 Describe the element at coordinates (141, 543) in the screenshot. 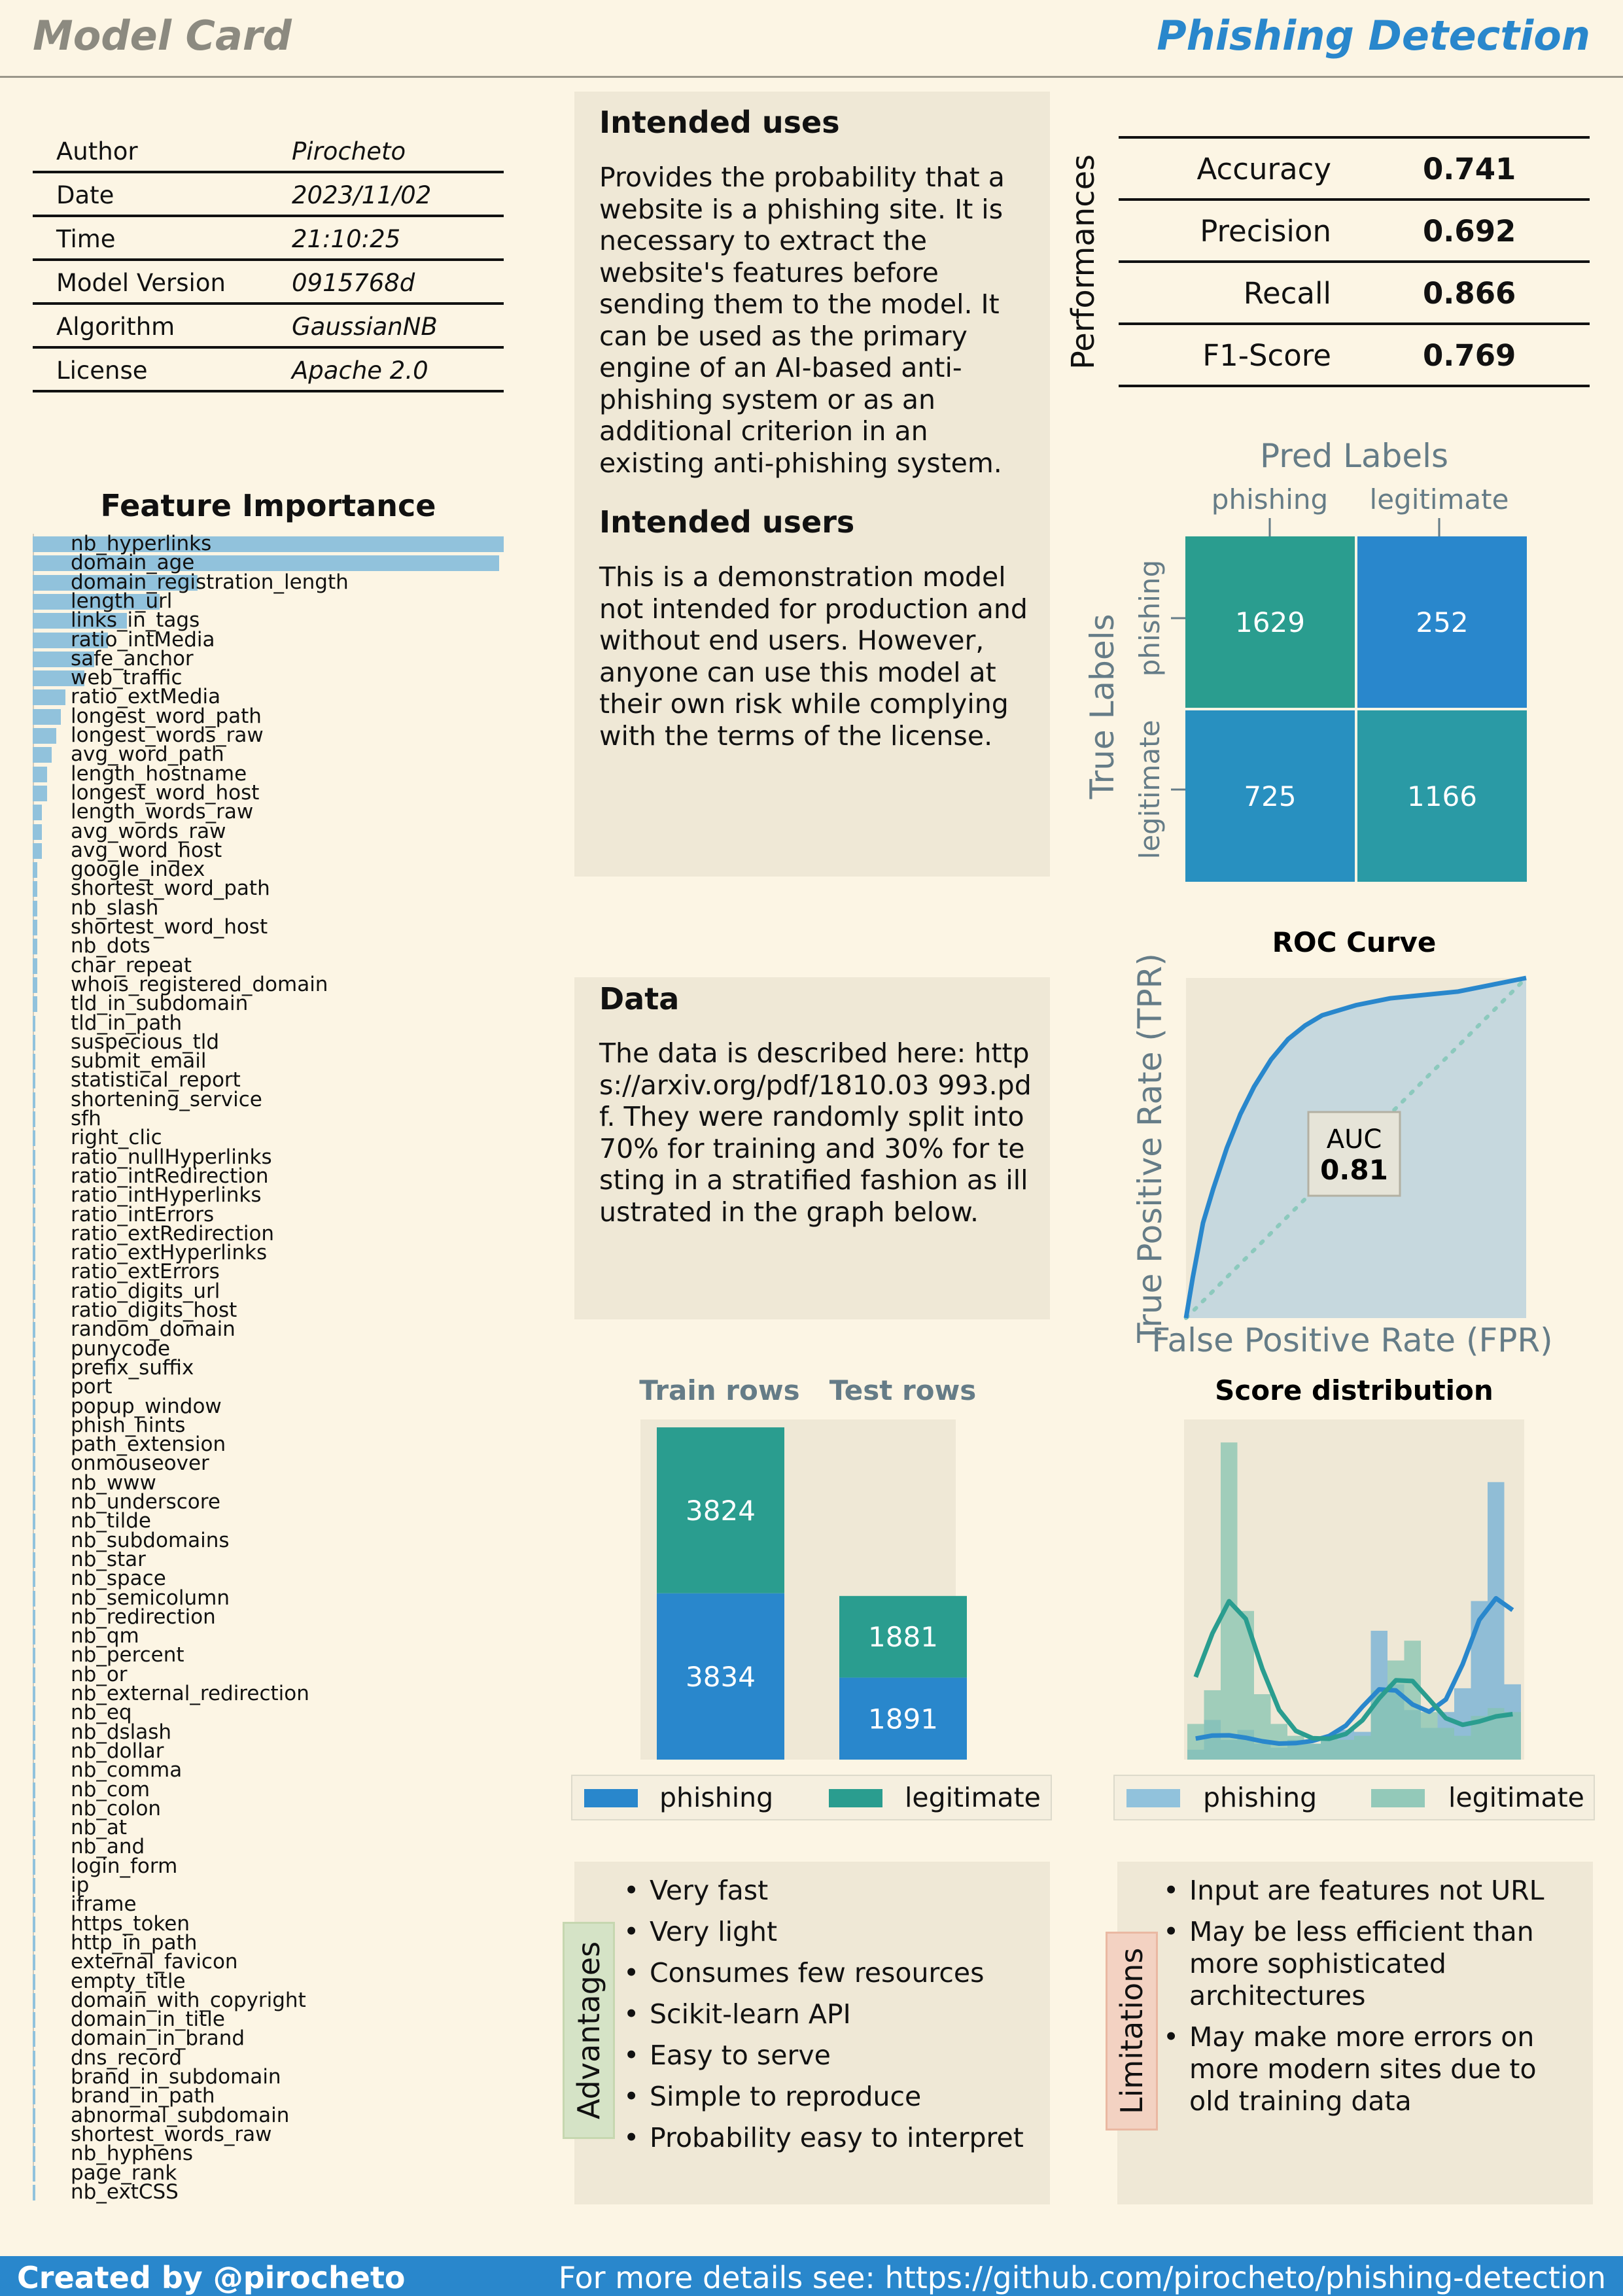

I see `feature-importance-label: nb_hyperlinks` at that location.